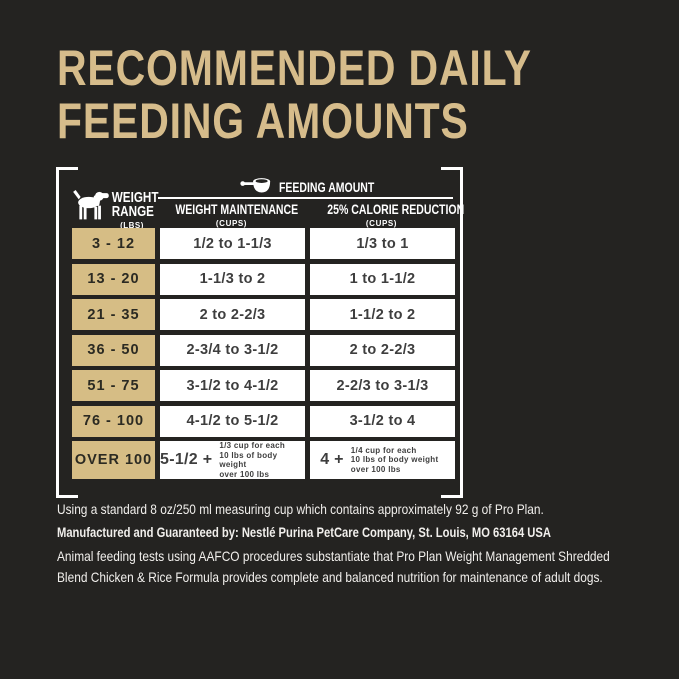 This screenshot has width=679, height=679. I want to click on maintenance-cell: 2 to 2-2/3, so click(232, 314).